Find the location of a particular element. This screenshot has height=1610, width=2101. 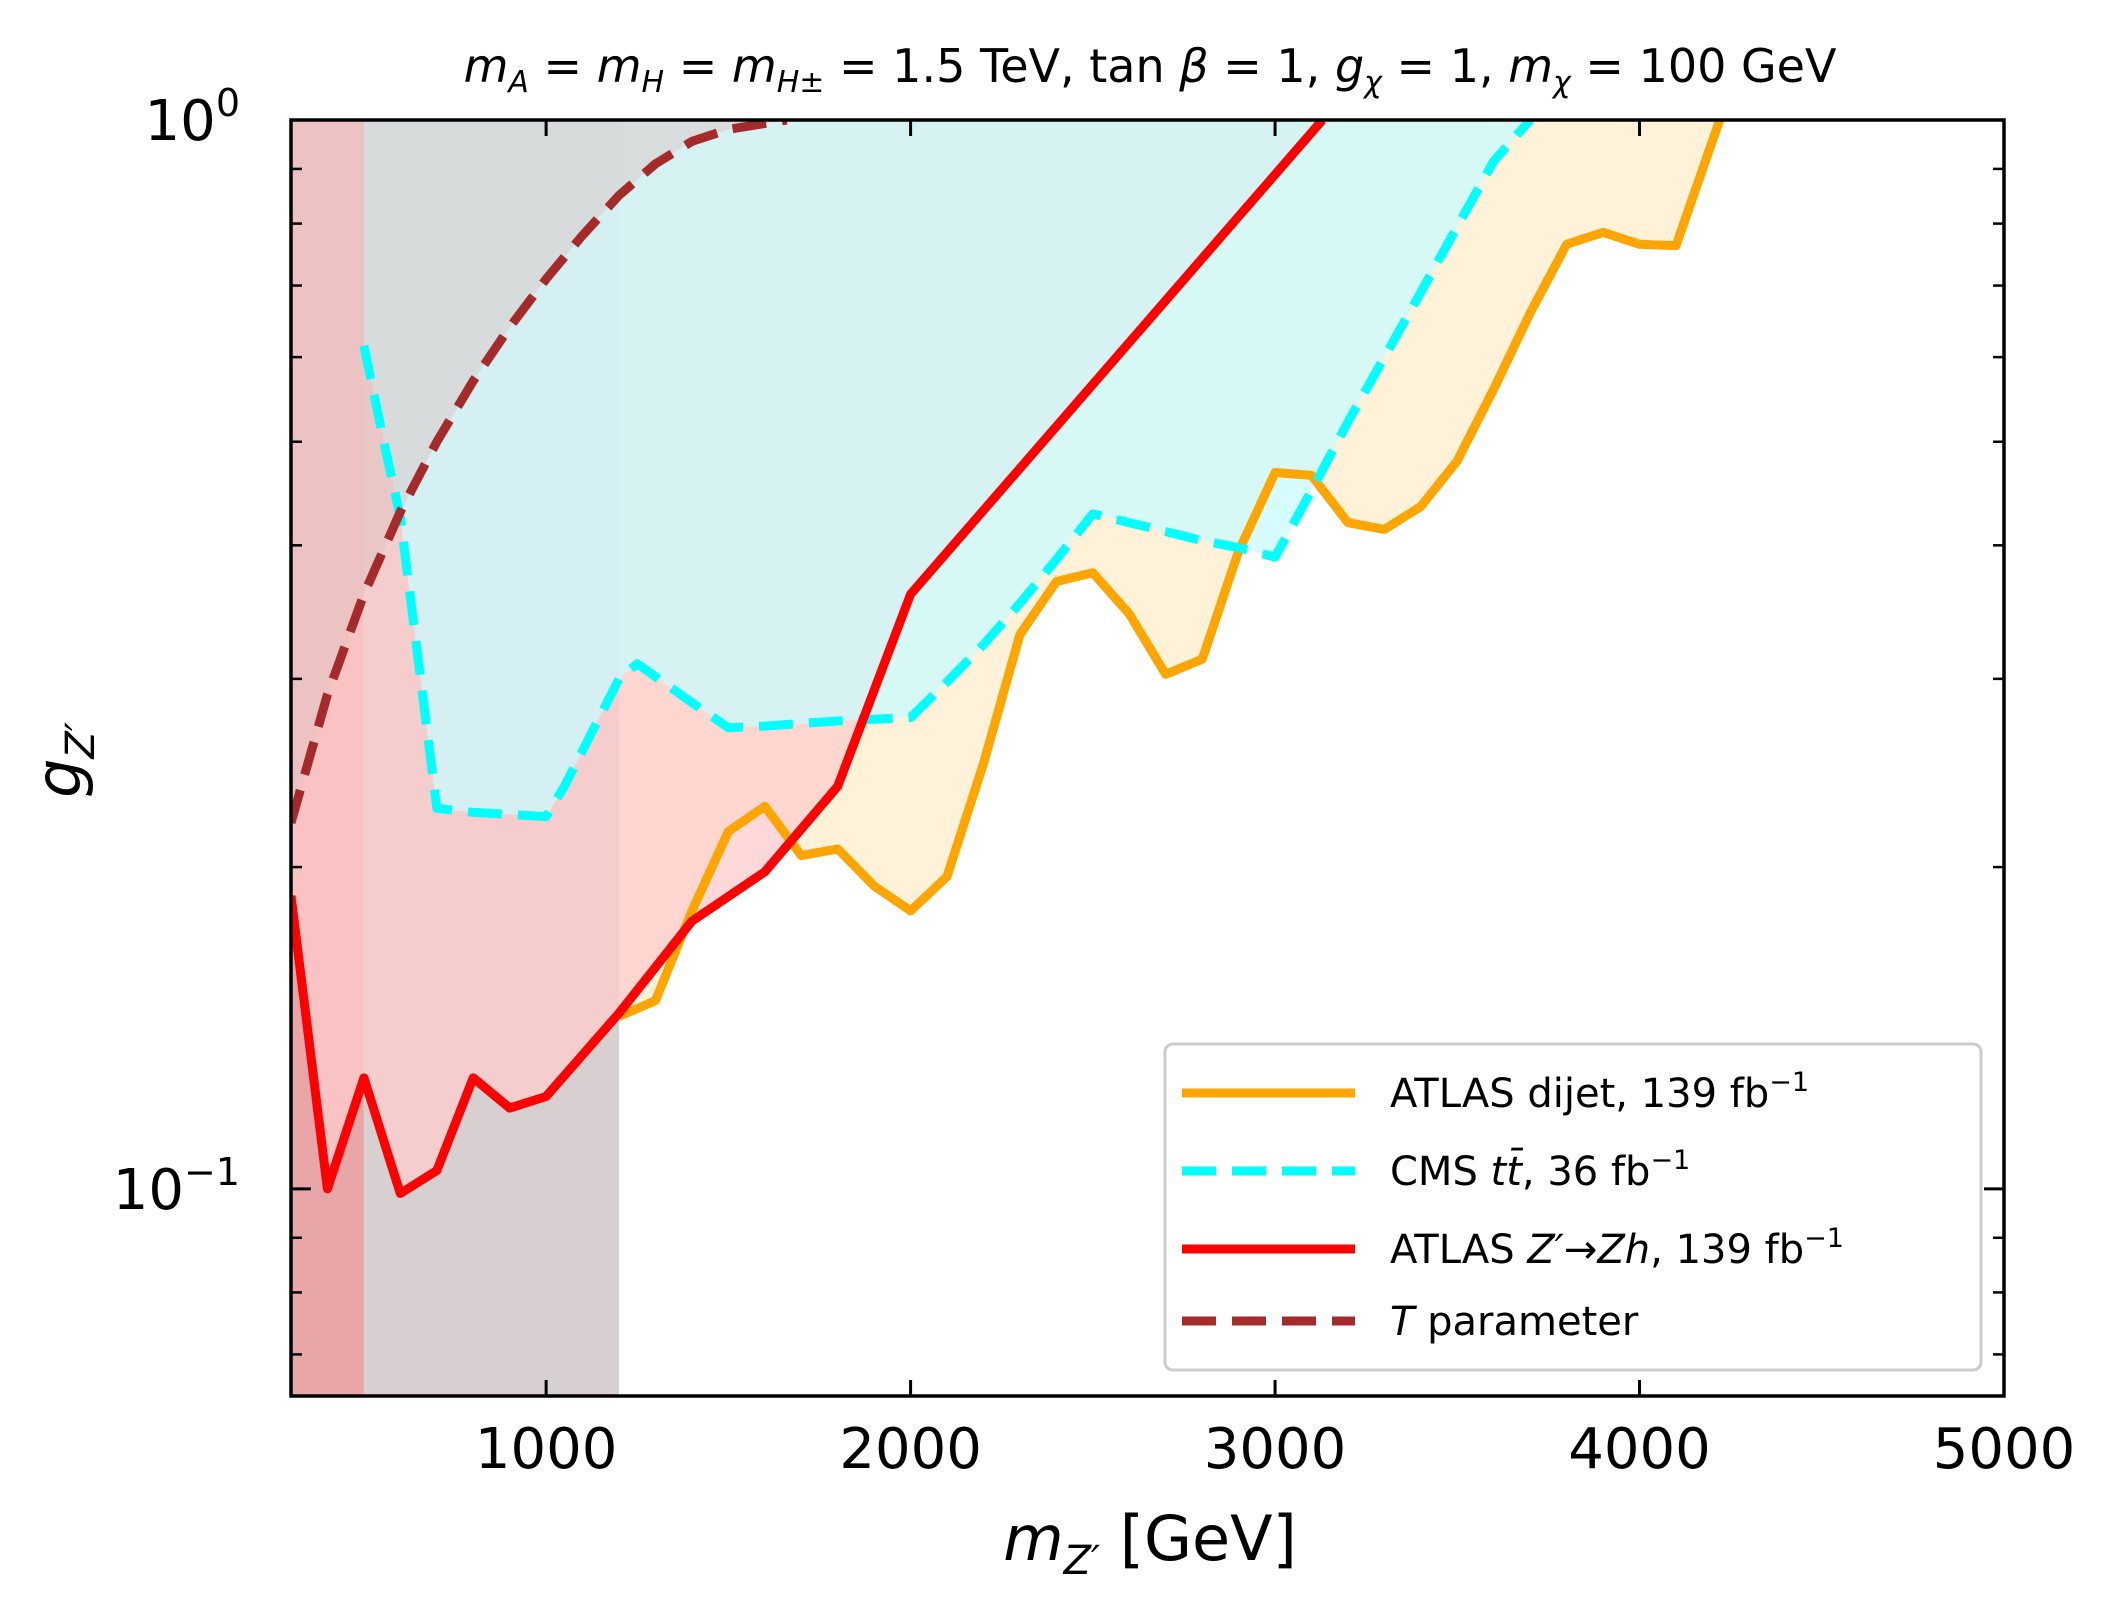

legend-box is located at coordinates (1573, 1207).